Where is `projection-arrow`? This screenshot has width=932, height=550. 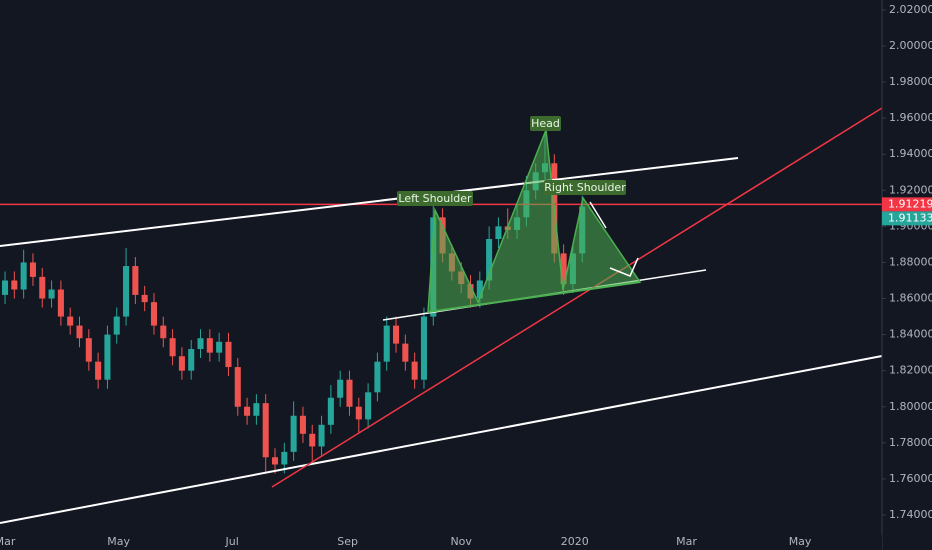
projection-arrow is located at coordinates (624, 267).